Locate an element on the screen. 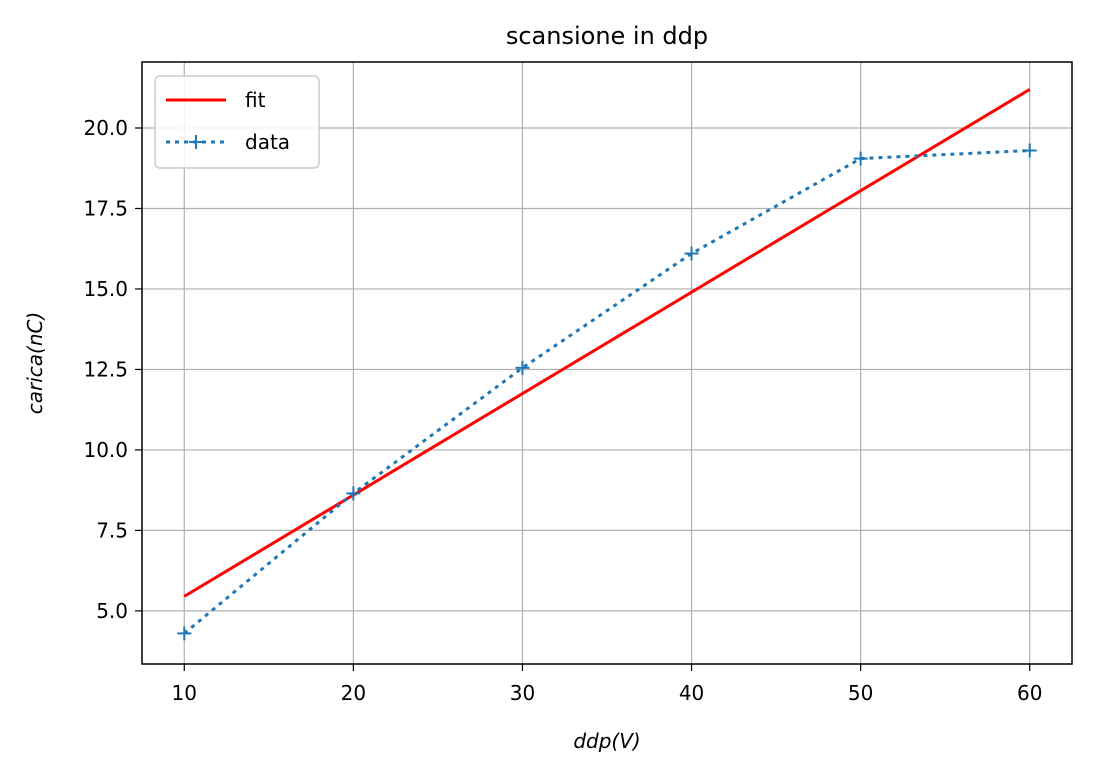 The width and height of the screenshot is (1095, 777). y-tick-label: 10.0 is located at coordinates (105, 450).